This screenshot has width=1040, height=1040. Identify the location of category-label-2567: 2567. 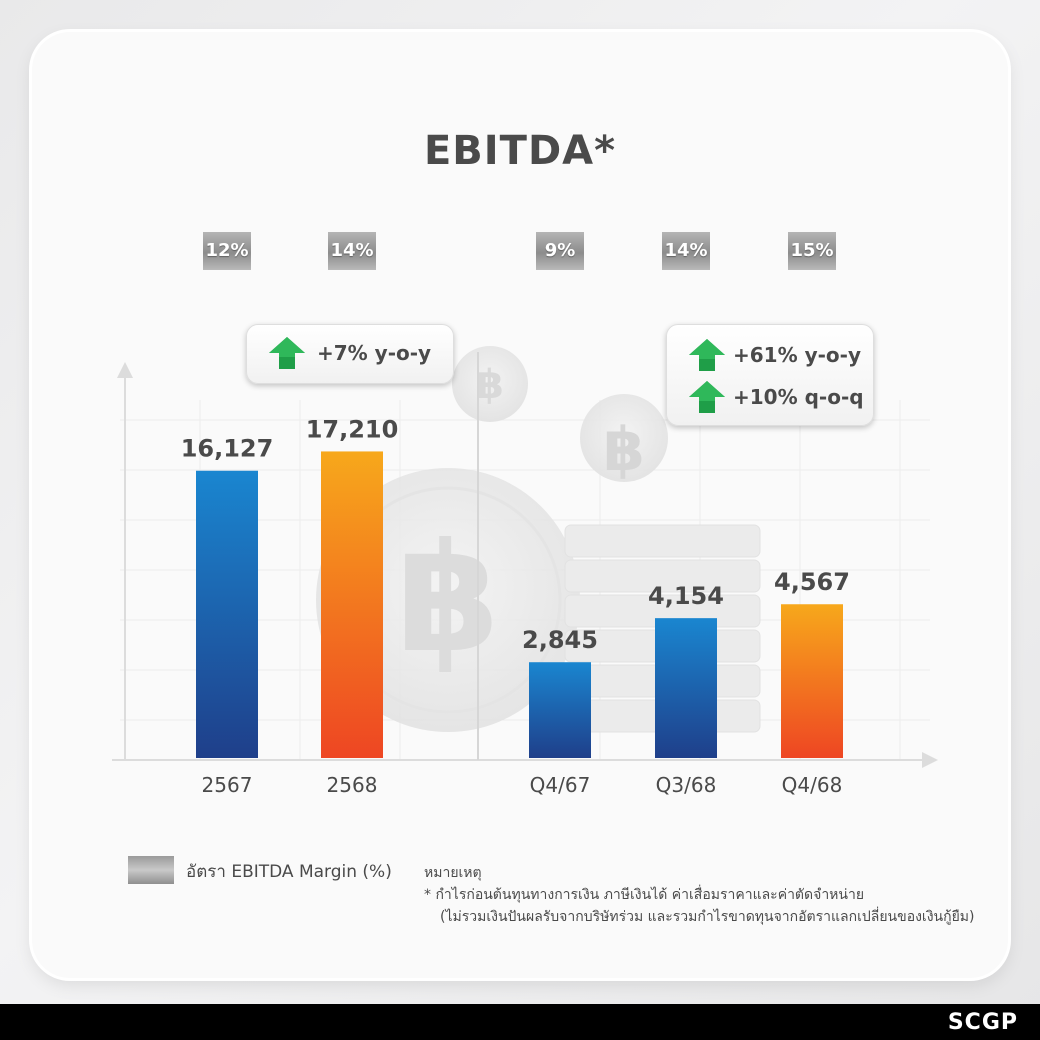
(227, 785).